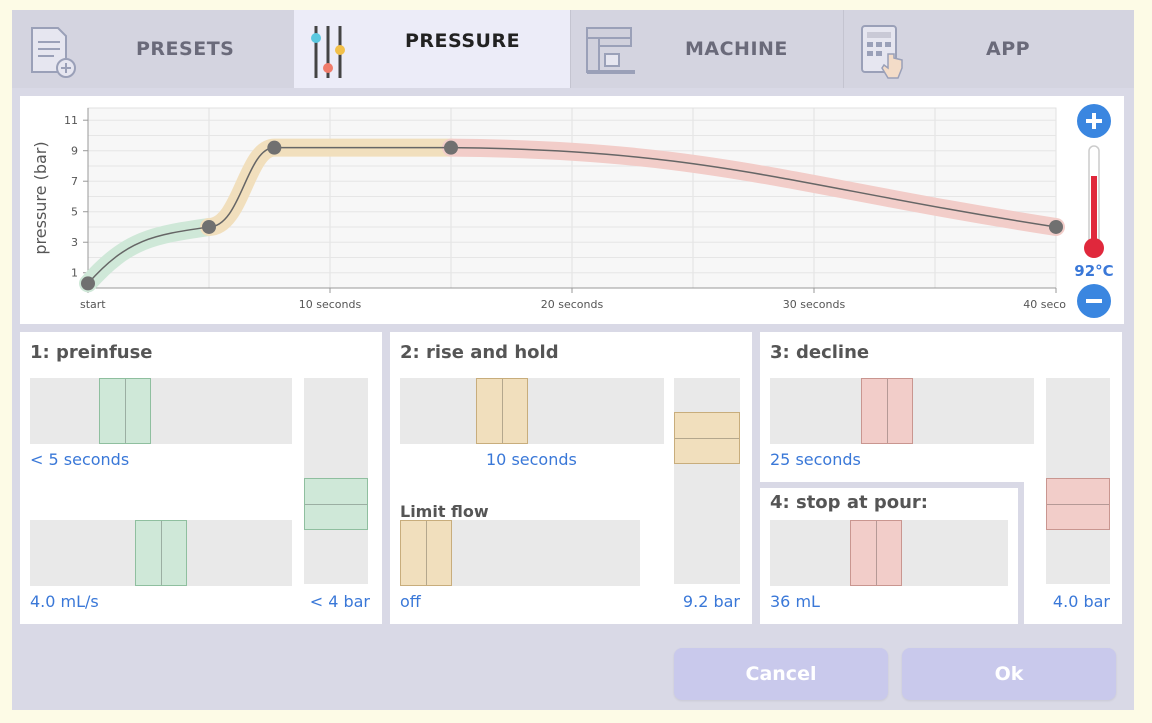 This screenshot has width=1152, height=723. I want to click on step-title: 2: rise and hold, so click(479, 352).